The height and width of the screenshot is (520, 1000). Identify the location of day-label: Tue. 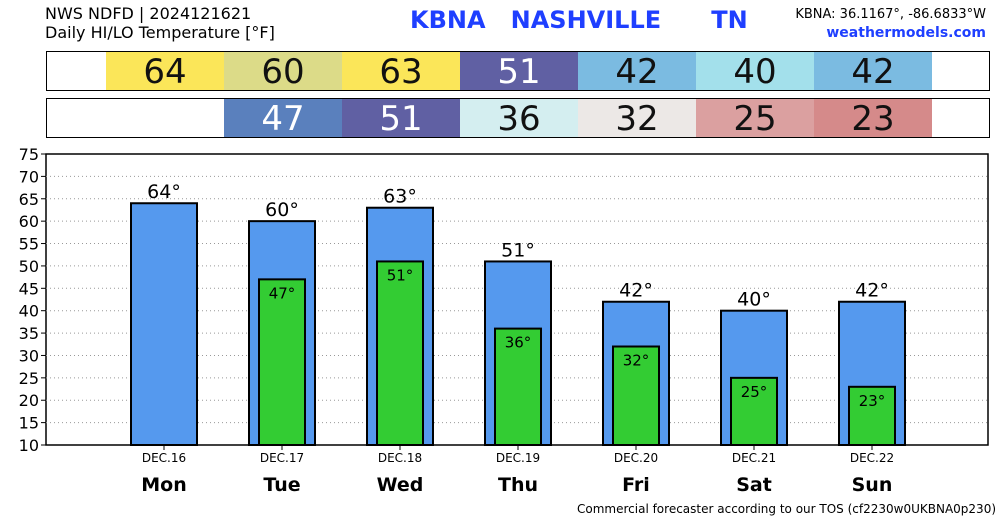
(281, 485).